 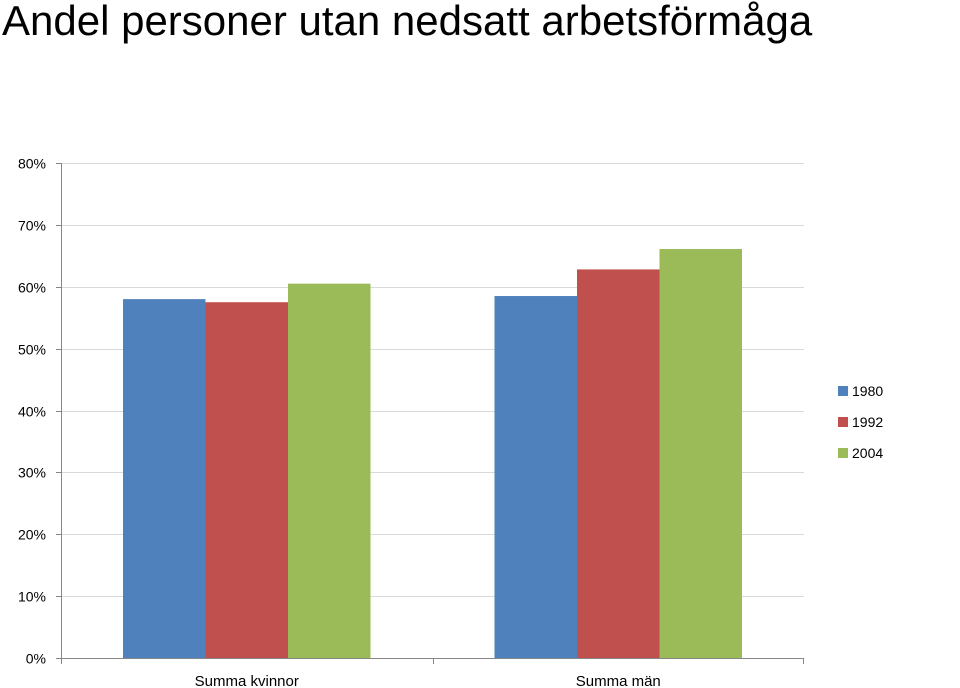 I want to click on y-tick-label: 80%, so click(x=32, y=164).